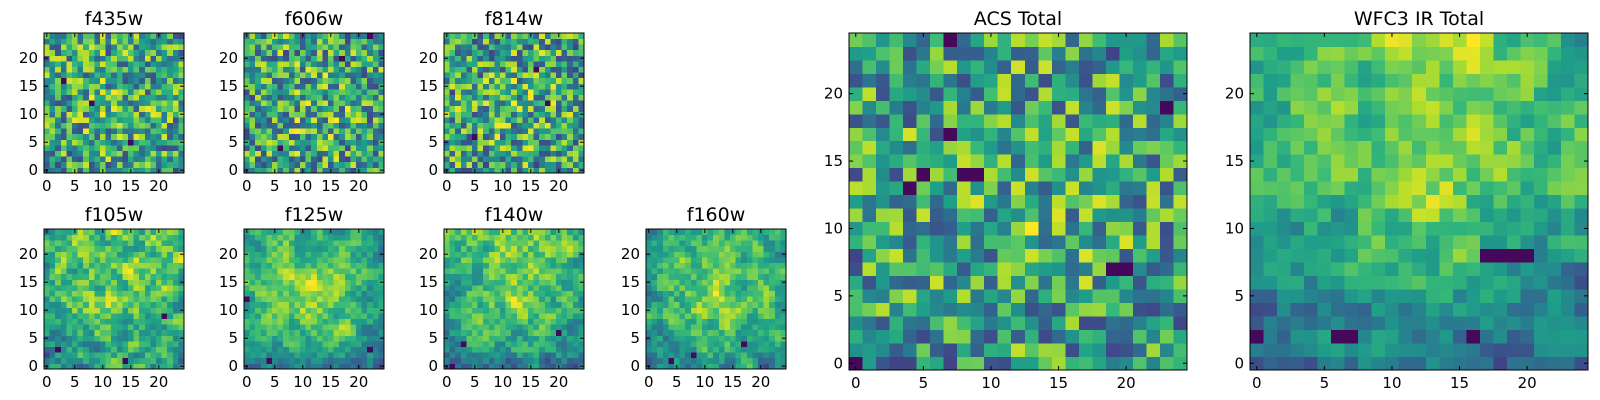 The width and height of the screenshot is (1600, 400). I want to click on y-tick-label: 15, so click(630, 282).